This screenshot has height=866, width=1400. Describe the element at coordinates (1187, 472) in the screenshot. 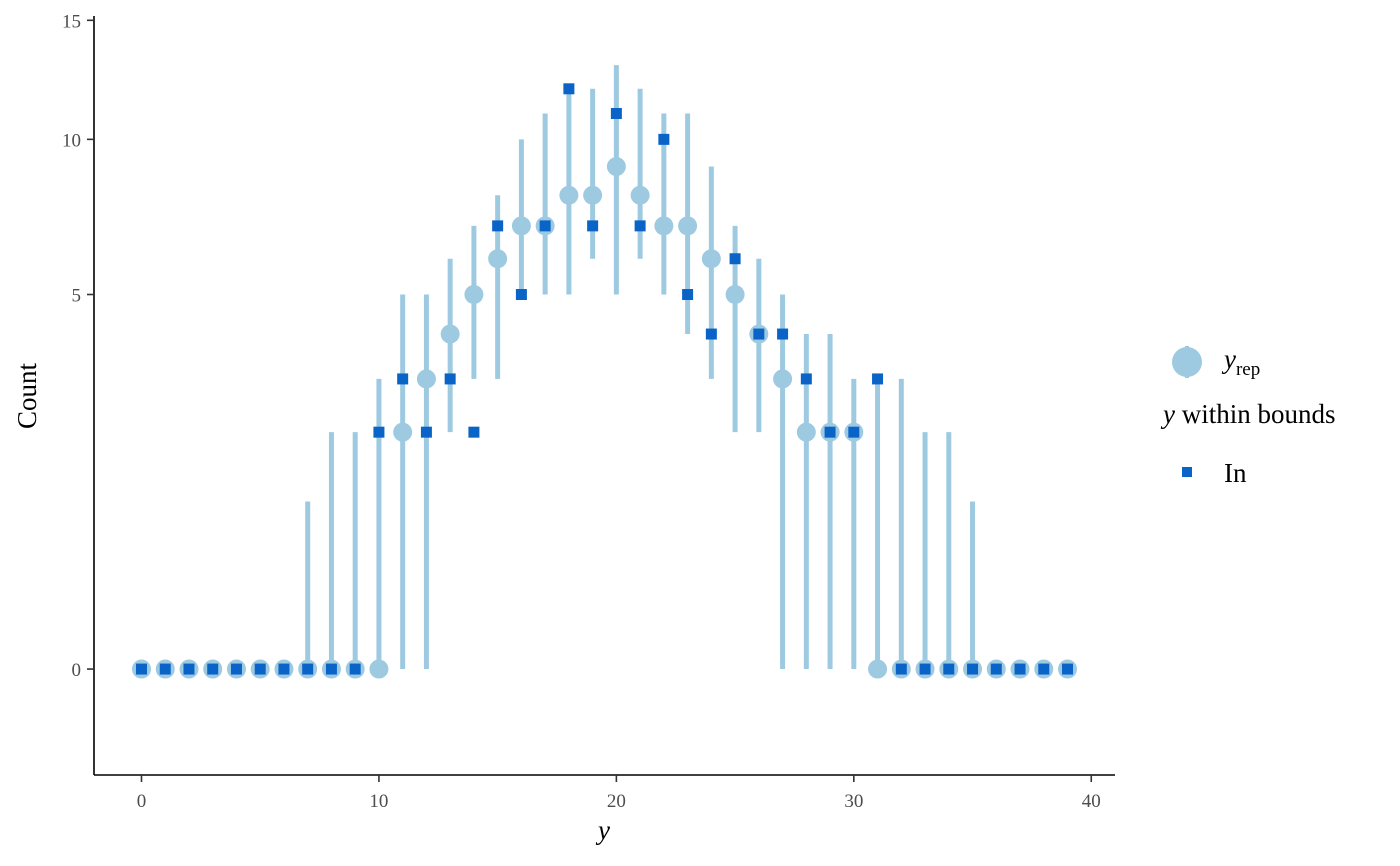

I see `legend-key-in` at that location.